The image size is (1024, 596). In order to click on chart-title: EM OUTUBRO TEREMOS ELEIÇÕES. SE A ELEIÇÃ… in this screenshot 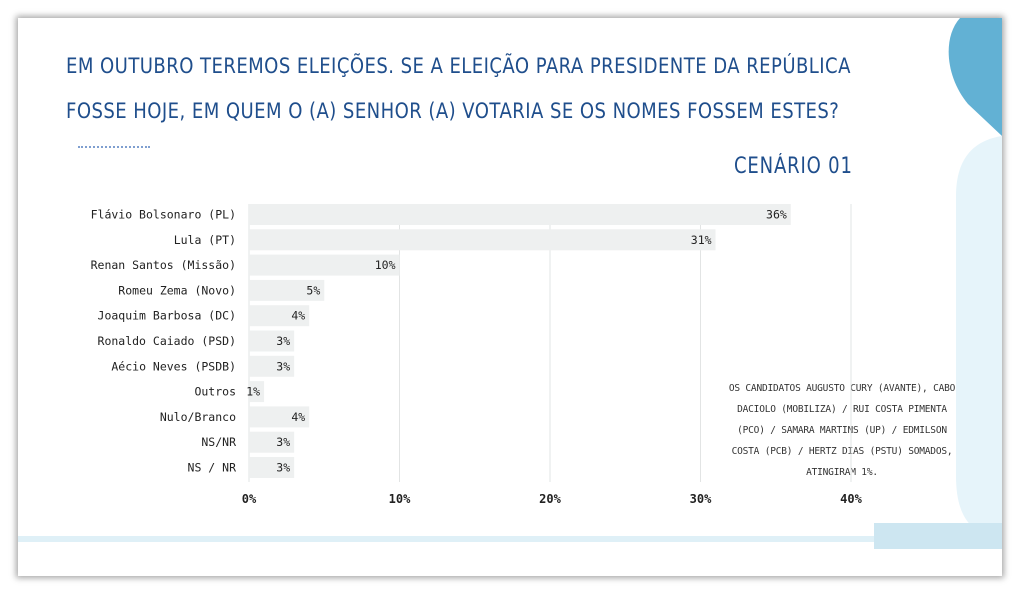, I will do `click(458, 89)`.